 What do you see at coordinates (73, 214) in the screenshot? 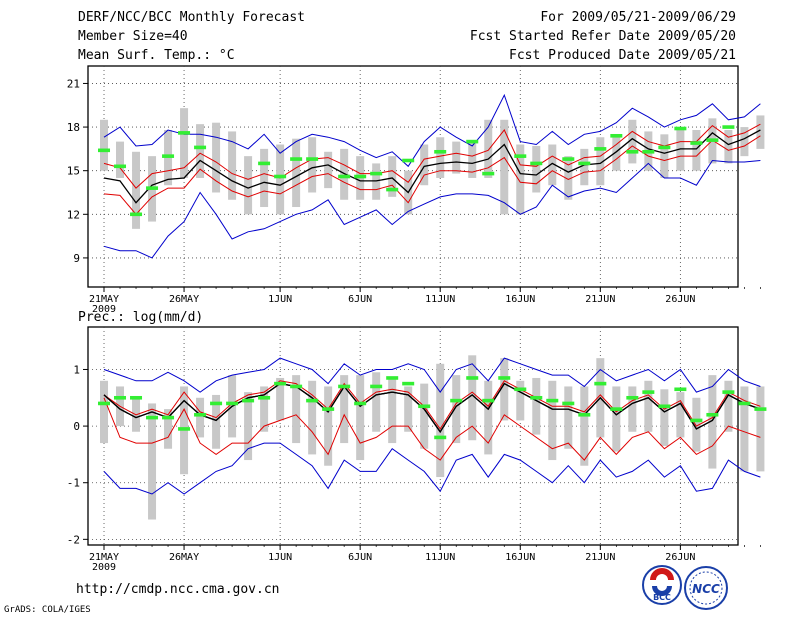
I see `y-tick-label: 12` at bounding box center [73, 214].